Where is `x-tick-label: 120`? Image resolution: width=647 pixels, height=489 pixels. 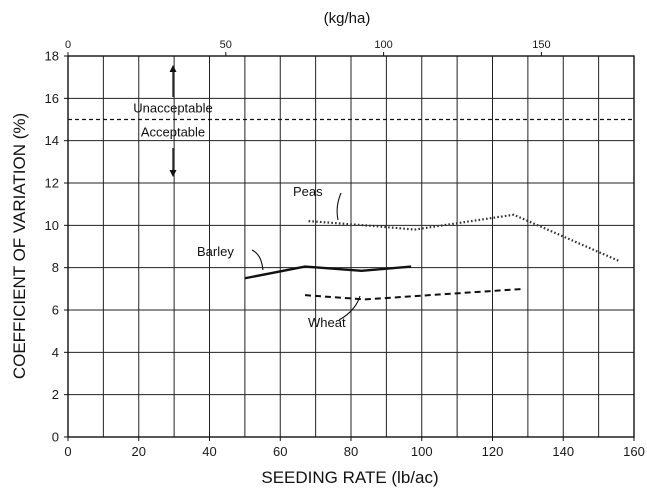 x-tick-label: 120 is located at coordinates (493, 451).